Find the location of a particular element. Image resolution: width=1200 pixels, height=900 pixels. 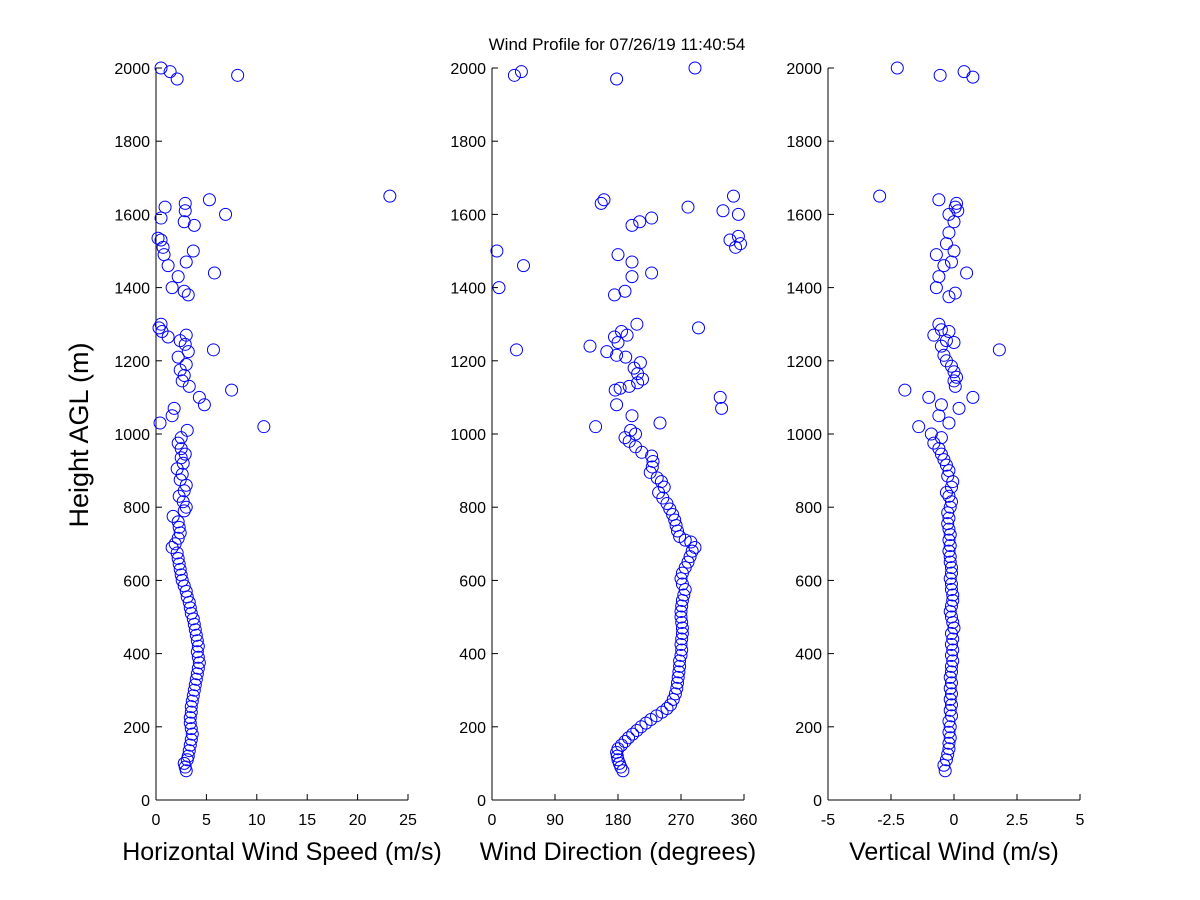

y-tick-label: 800 is located at coordinates (808, 508).